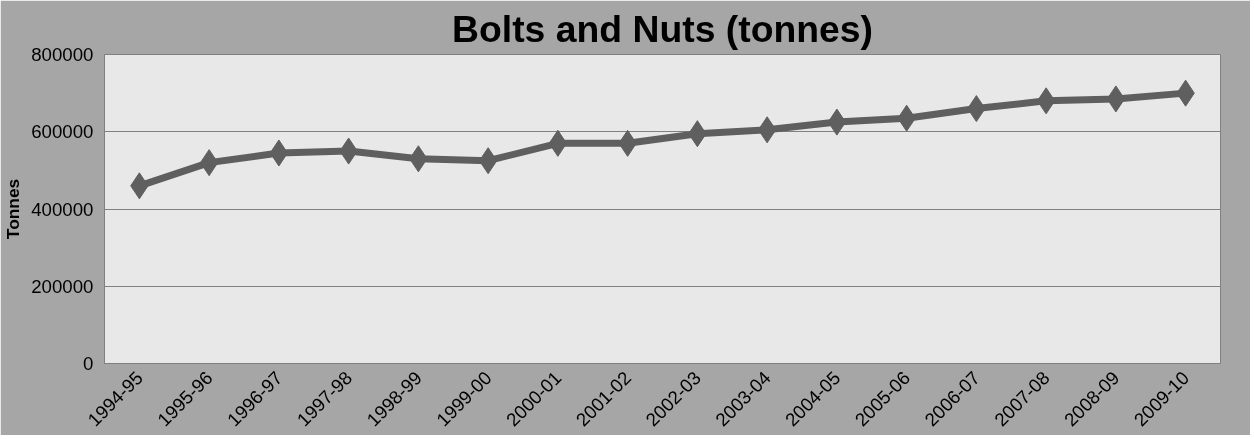 The width and height of the screenshot is (1254, 439). I want to click on y-tick-label: 800000, so click(62, 54).